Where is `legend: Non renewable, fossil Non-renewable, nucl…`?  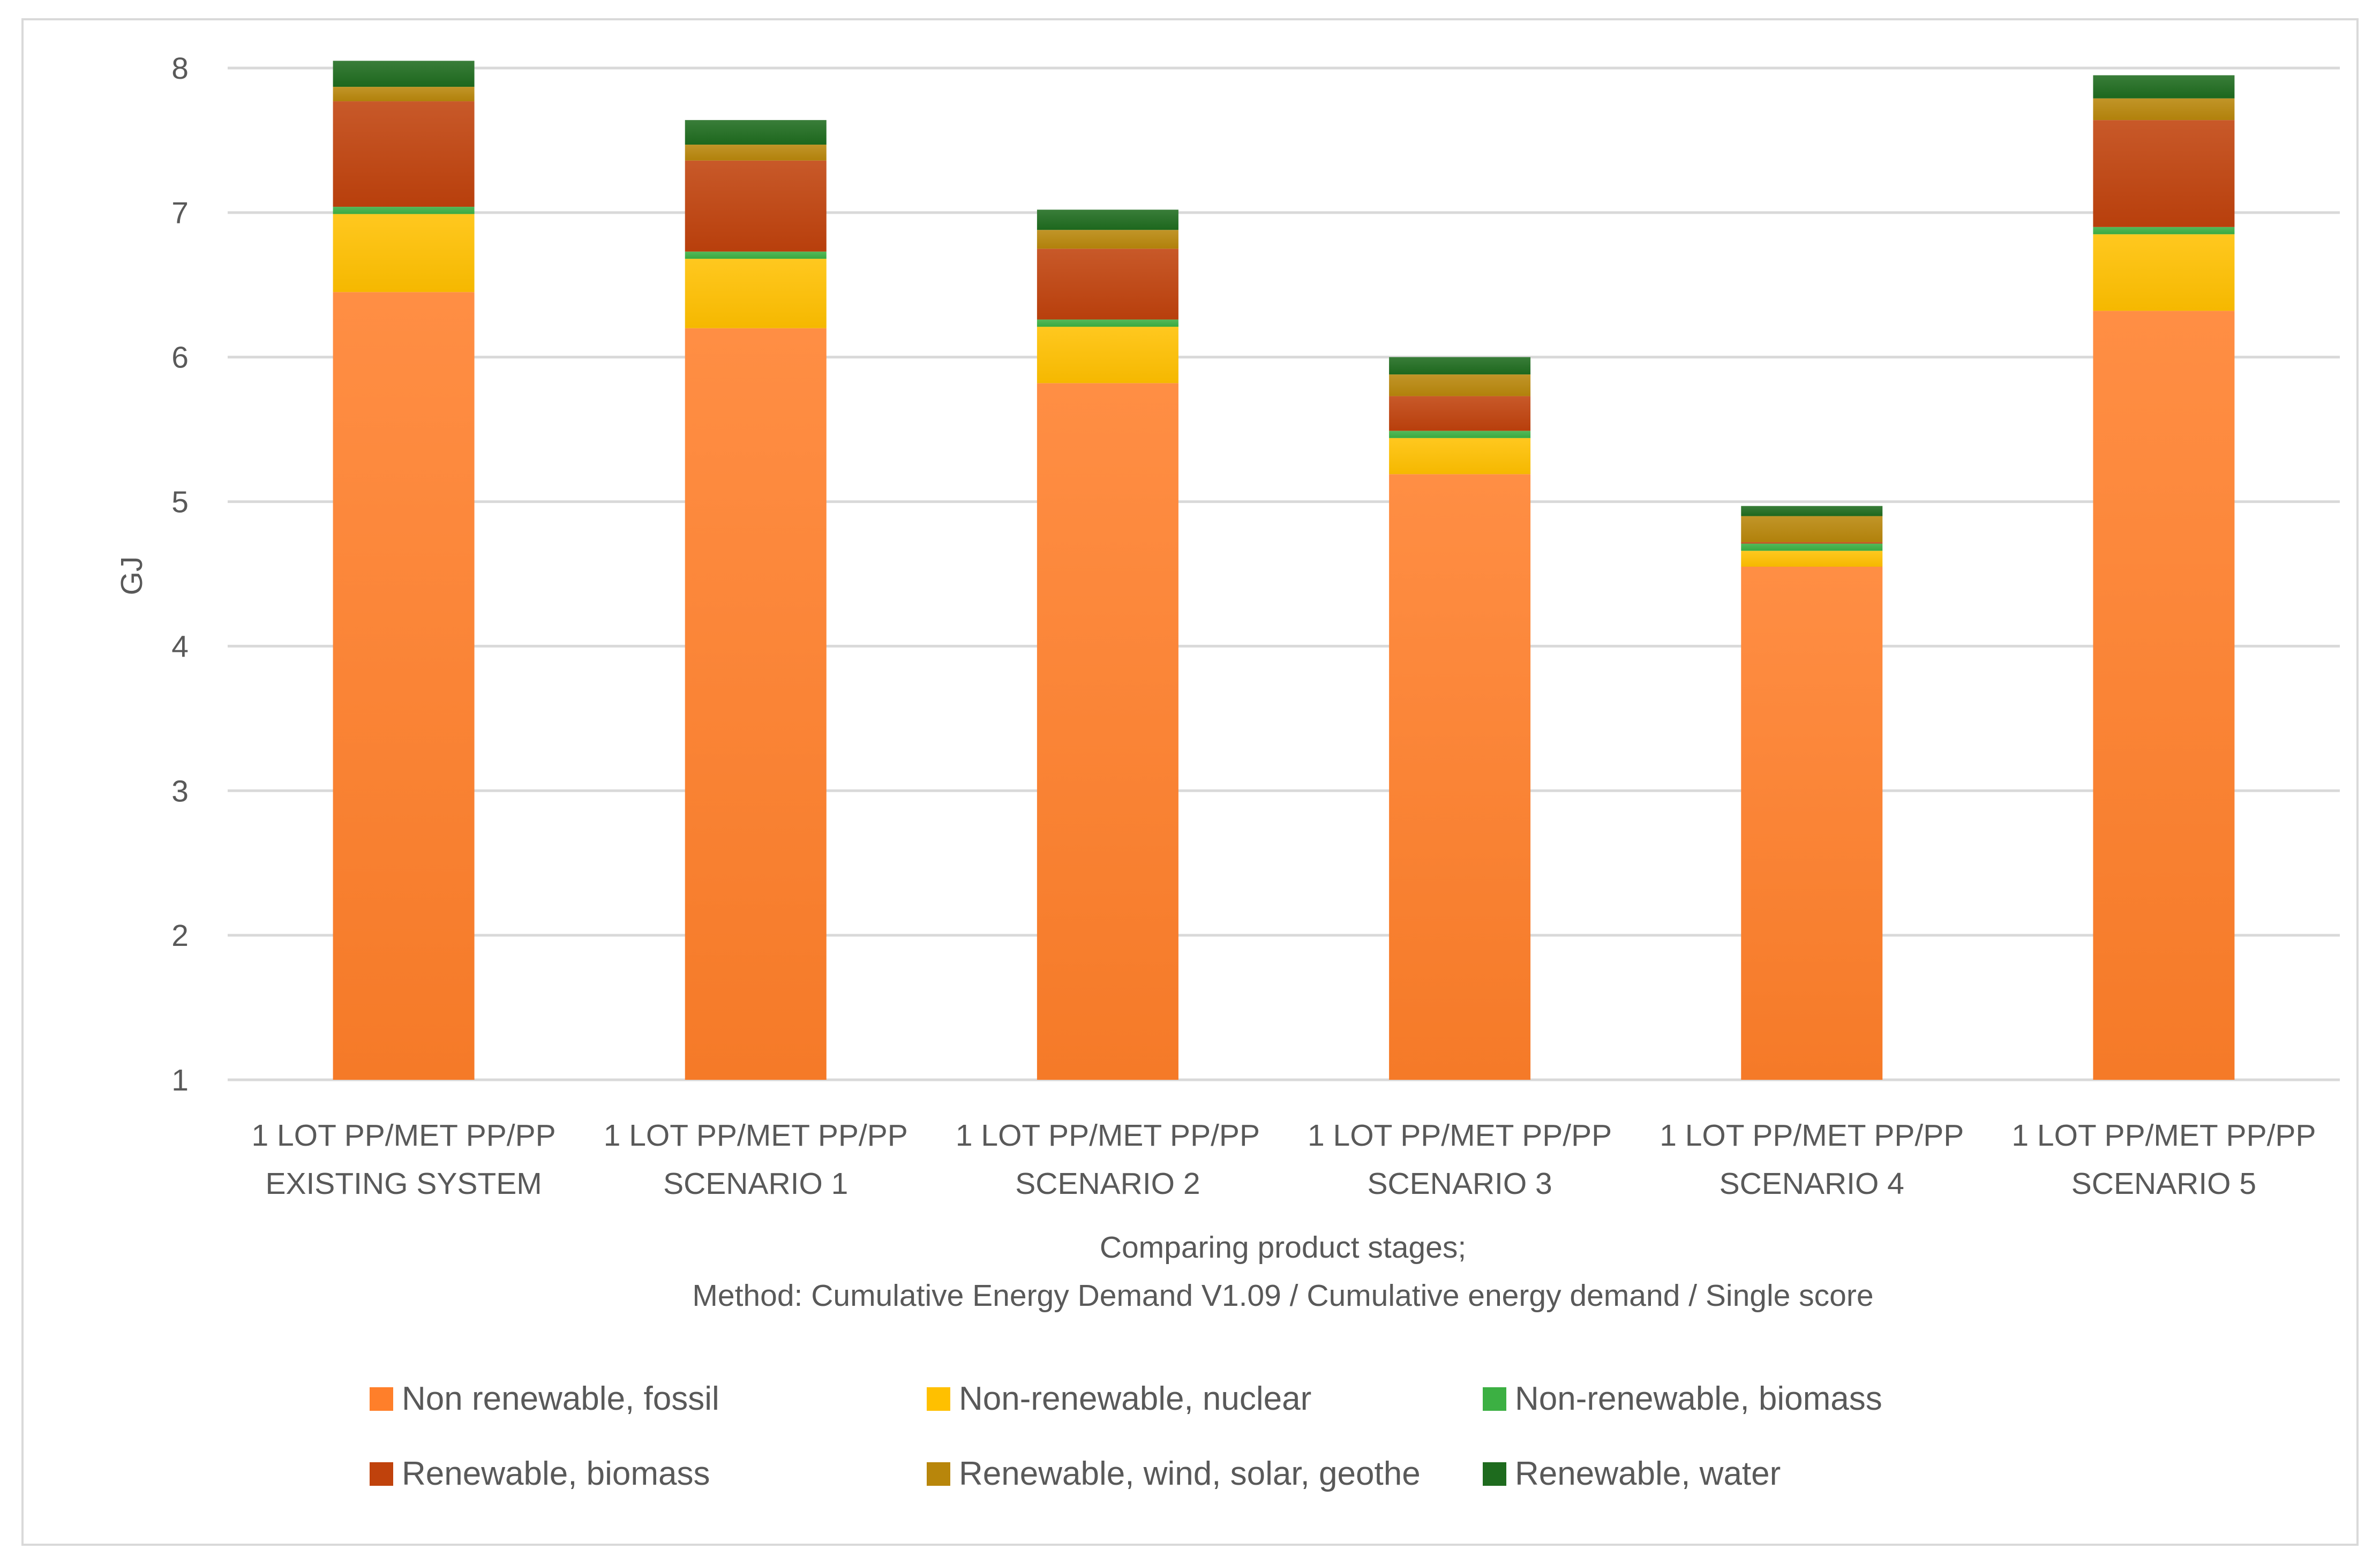
legend: Non renewable, fossil Non-renewable, nucl… is located at coordinates (1126, 1436).